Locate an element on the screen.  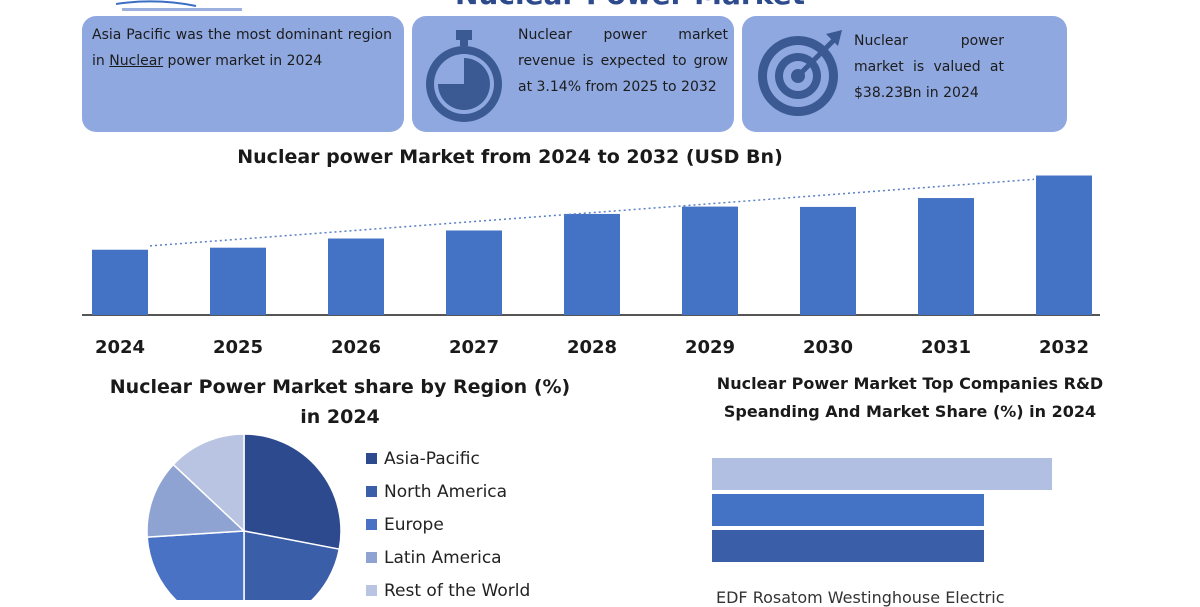
stopwatch-icon is located at coordinates (464, 76).